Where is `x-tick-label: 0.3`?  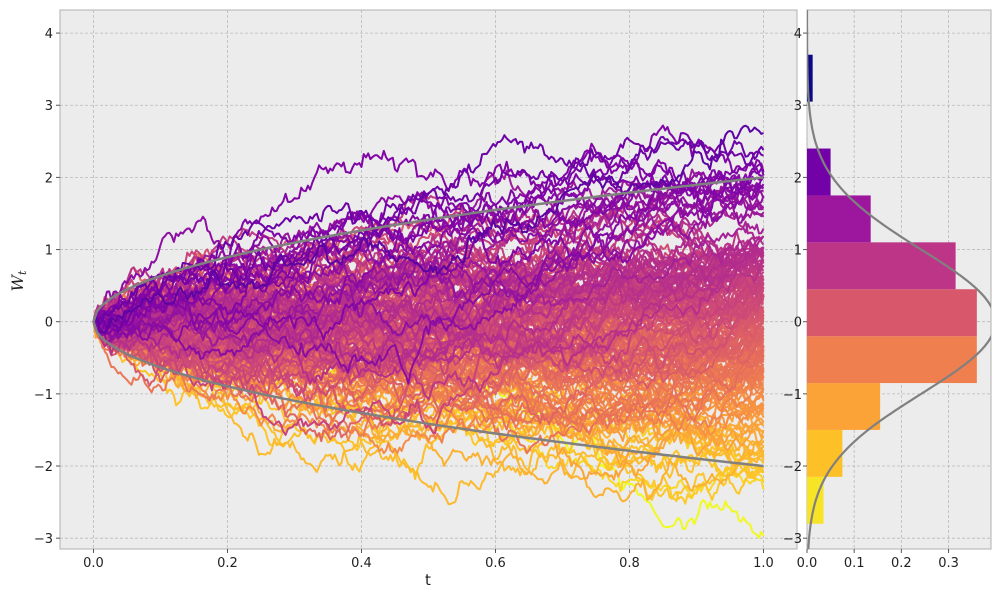 x-tick-label: 0.3 is located at coordinates (948, 563).